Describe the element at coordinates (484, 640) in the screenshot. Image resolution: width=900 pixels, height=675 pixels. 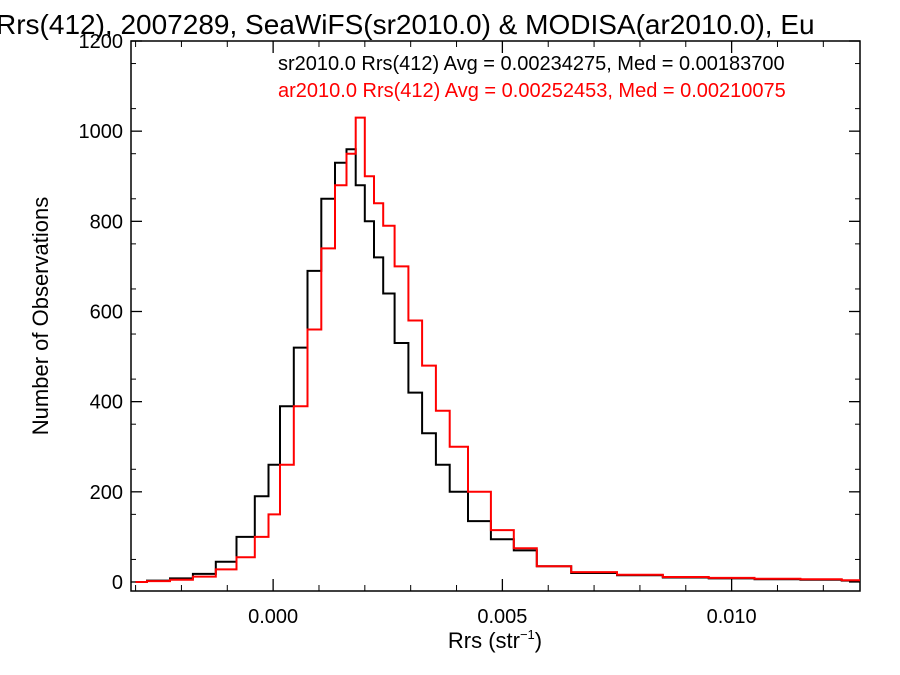
I see `x-axis-label-main: Rrs (str` at that location.